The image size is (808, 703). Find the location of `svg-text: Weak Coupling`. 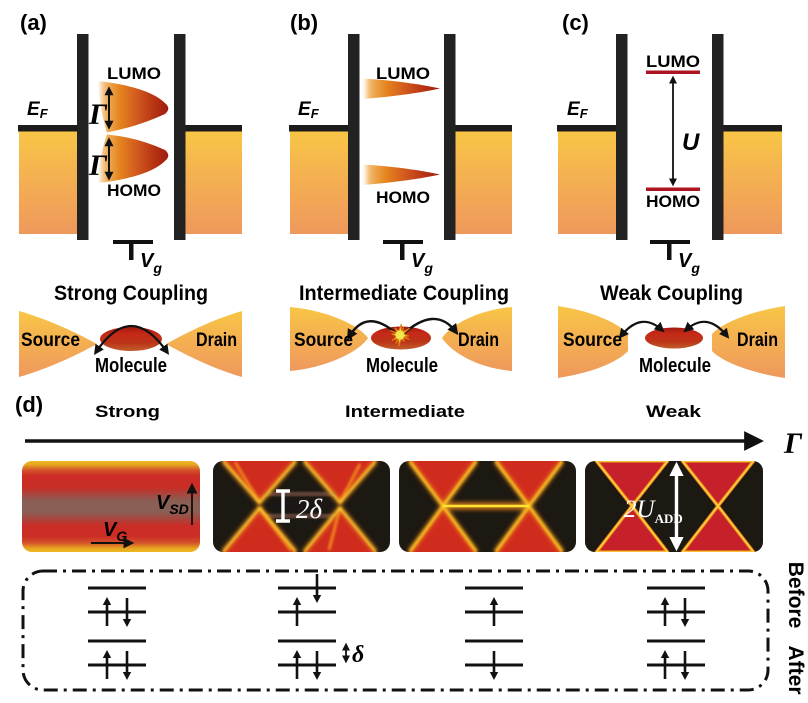

svg-text: Weak Coupling is located at coordinates (671, 293).